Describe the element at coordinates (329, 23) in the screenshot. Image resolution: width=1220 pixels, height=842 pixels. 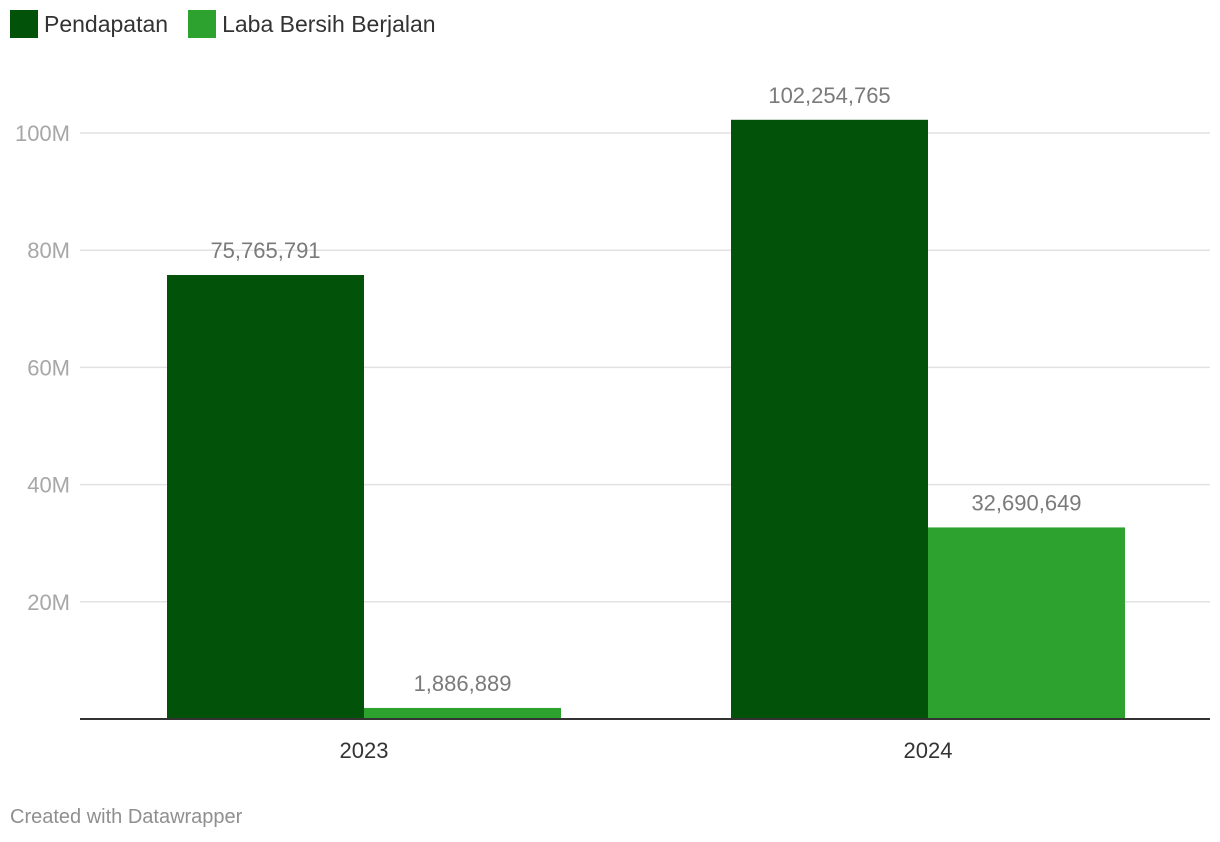
I see `legend-label-laba-bersih: Laba Bersih Berjalan` at that location.